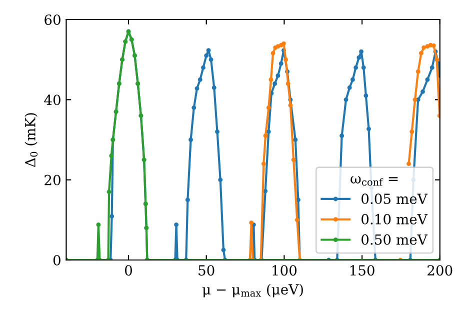 The height and width of the screenshot is (325, 473). What do you see at coordinates (395, 219) in the screenshot?
I see `legend-label: 0.10 meV` at bounding box center [395, 219].